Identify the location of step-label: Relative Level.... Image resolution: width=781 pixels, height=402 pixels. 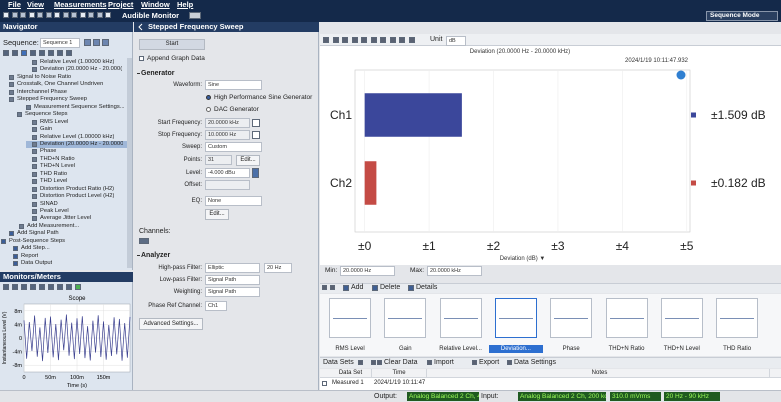
(460, 349).